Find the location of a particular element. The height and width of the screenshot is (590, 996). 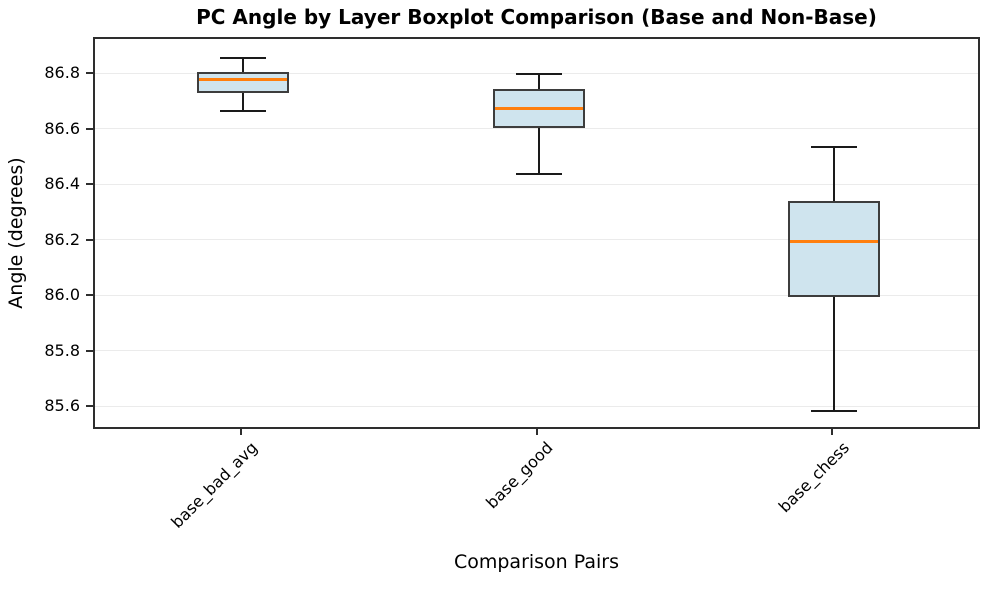

x-tick-label: base_good is located at coordinates (519, 475).